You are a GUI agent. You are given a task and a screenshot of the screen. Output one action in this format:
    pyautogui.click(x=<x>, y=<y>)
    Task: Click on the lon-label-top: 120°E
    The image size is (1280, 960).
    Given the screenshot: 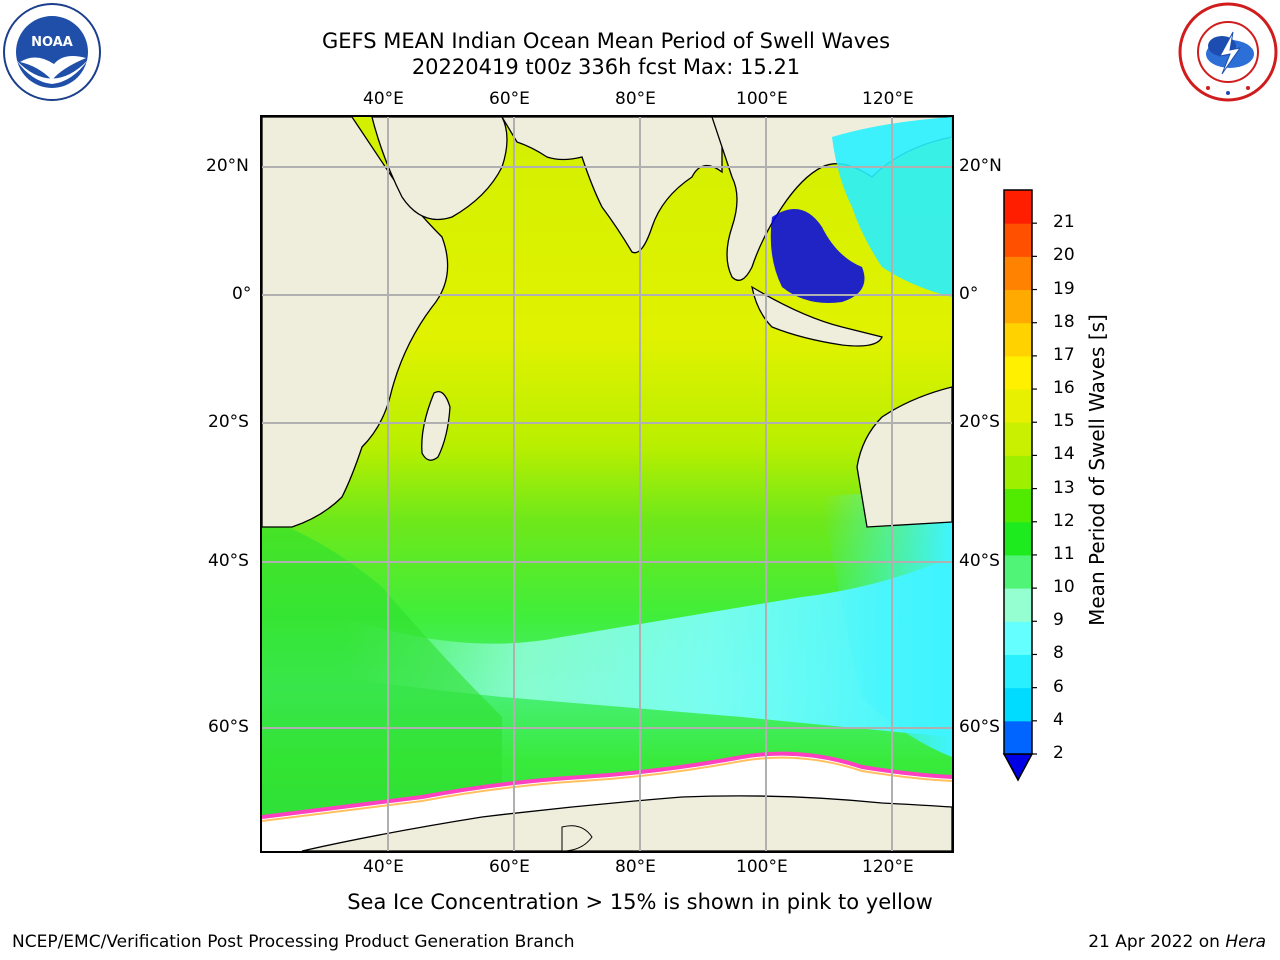 What is the action you would take?
    pyautogui.click(x=888, y=99)
    